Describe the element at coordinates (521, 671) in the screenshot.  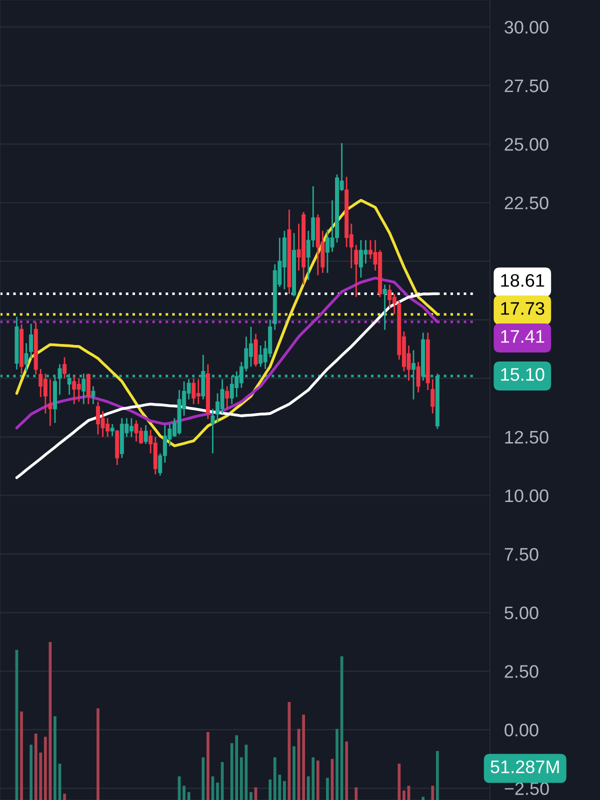
I see `y-tick-label: 2.50` at that location.